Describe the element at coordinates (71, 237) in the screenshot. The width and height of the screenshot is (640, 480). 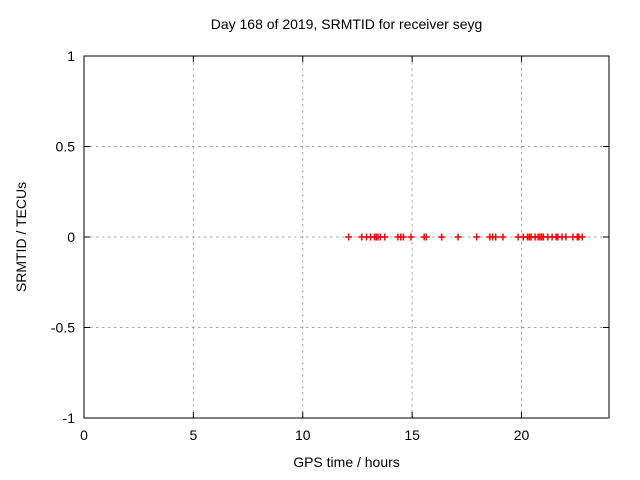
I see `y-tick-label: 0` at that location.